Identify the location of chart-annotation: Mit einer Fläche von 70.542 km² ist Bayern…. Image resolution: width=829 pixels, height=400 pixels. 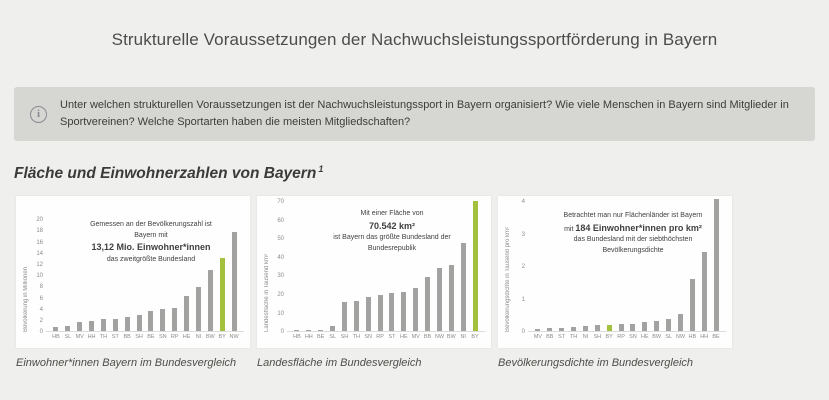
(392, 231).